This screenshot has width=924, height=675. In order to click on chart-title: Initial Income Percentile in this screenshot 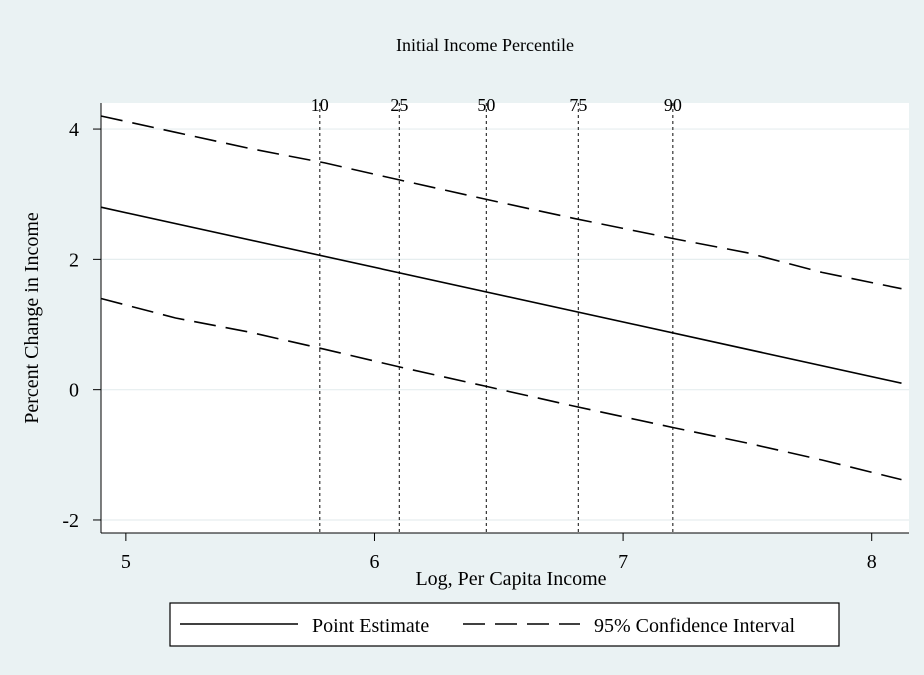, I will do `click(485, 45)`.